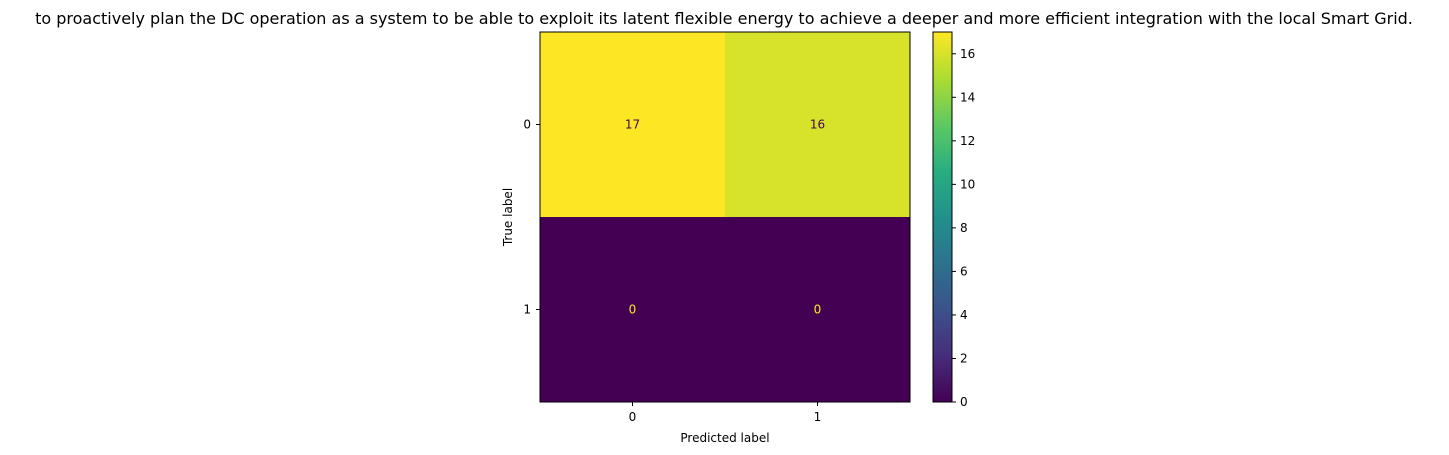 Image resolution: width=1449 pixels, height=455 pixels. I want to click on colorbar-tick-label-4: 8, so click(964, 228).